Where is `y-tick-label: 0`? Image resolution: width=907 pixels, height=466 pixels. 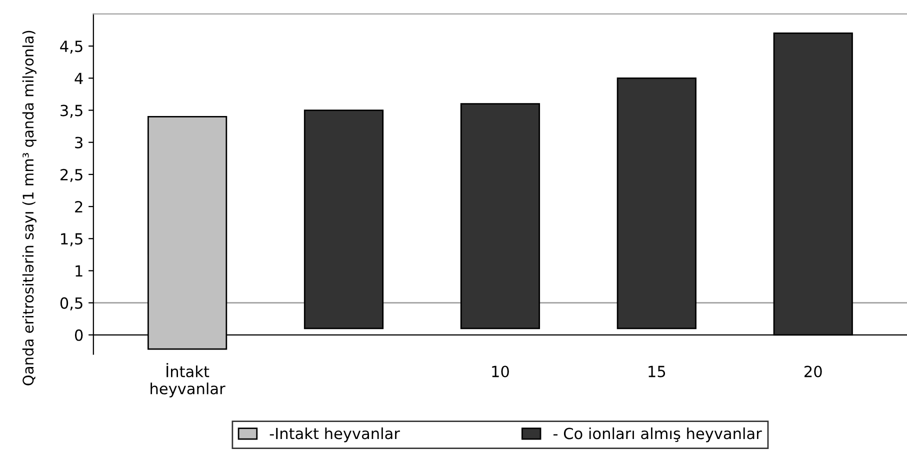 y-tick-label: 0 is located at coordinates (78, 335).